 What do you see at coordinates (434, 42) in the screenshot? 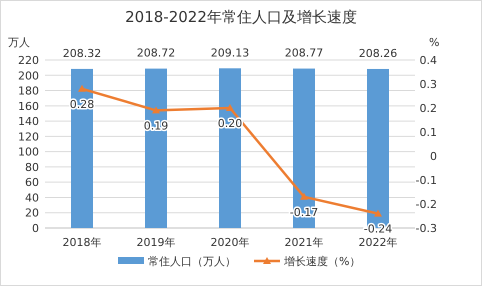
I see `y2-axis-title: %` at bounding box center [434, 42].